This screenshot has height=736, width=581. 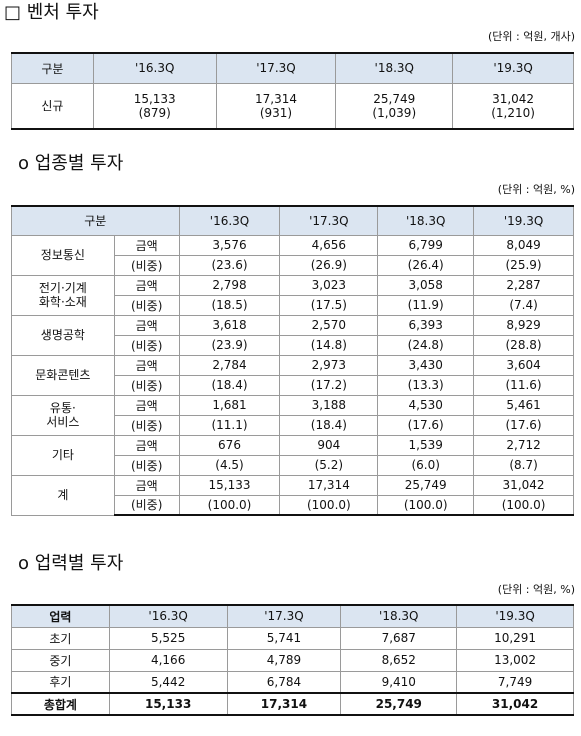 I want to click on industry-group-label-line: 생명공학, so click(x=62, y=335).